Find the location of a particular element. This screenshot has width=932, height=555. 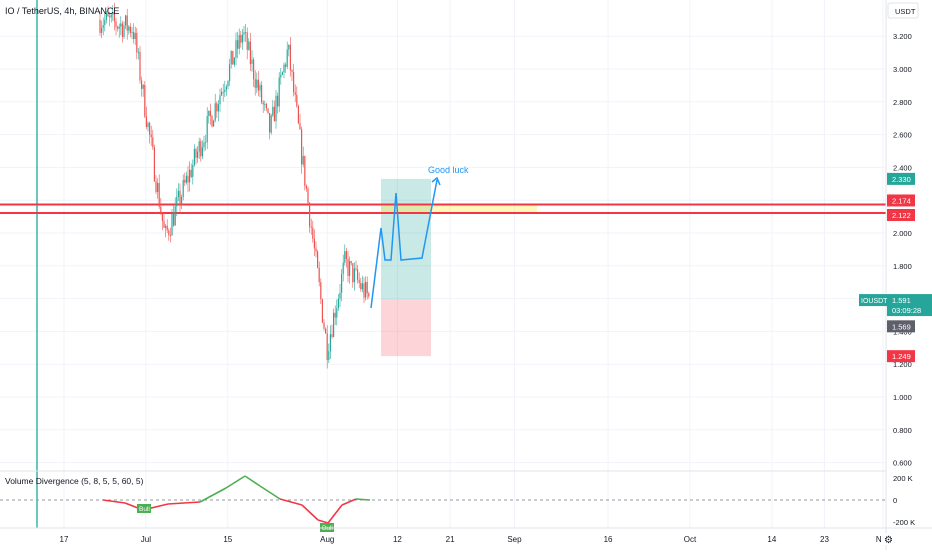

annotation-text: Good luck is located at coordinates (448, 170).